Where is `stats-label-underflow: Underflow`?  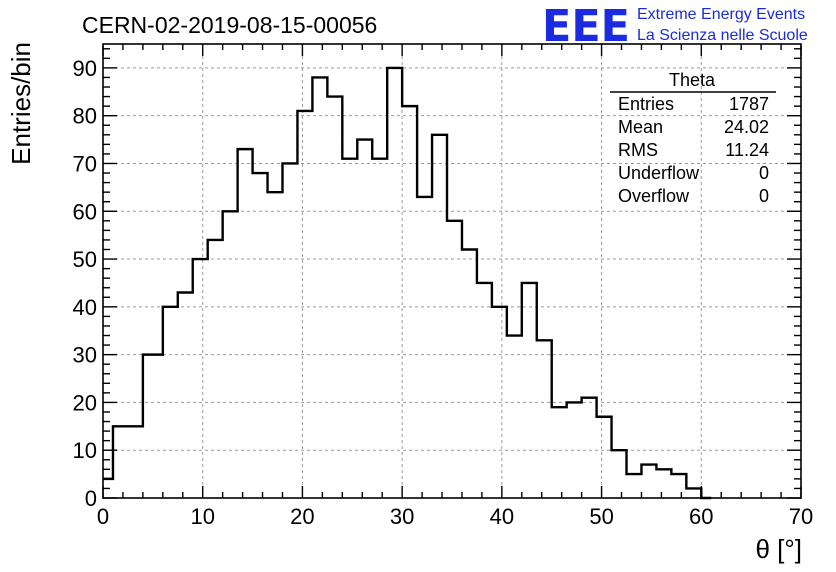
stats-label-underflow: Underflow is located at coordinates (659, 173).